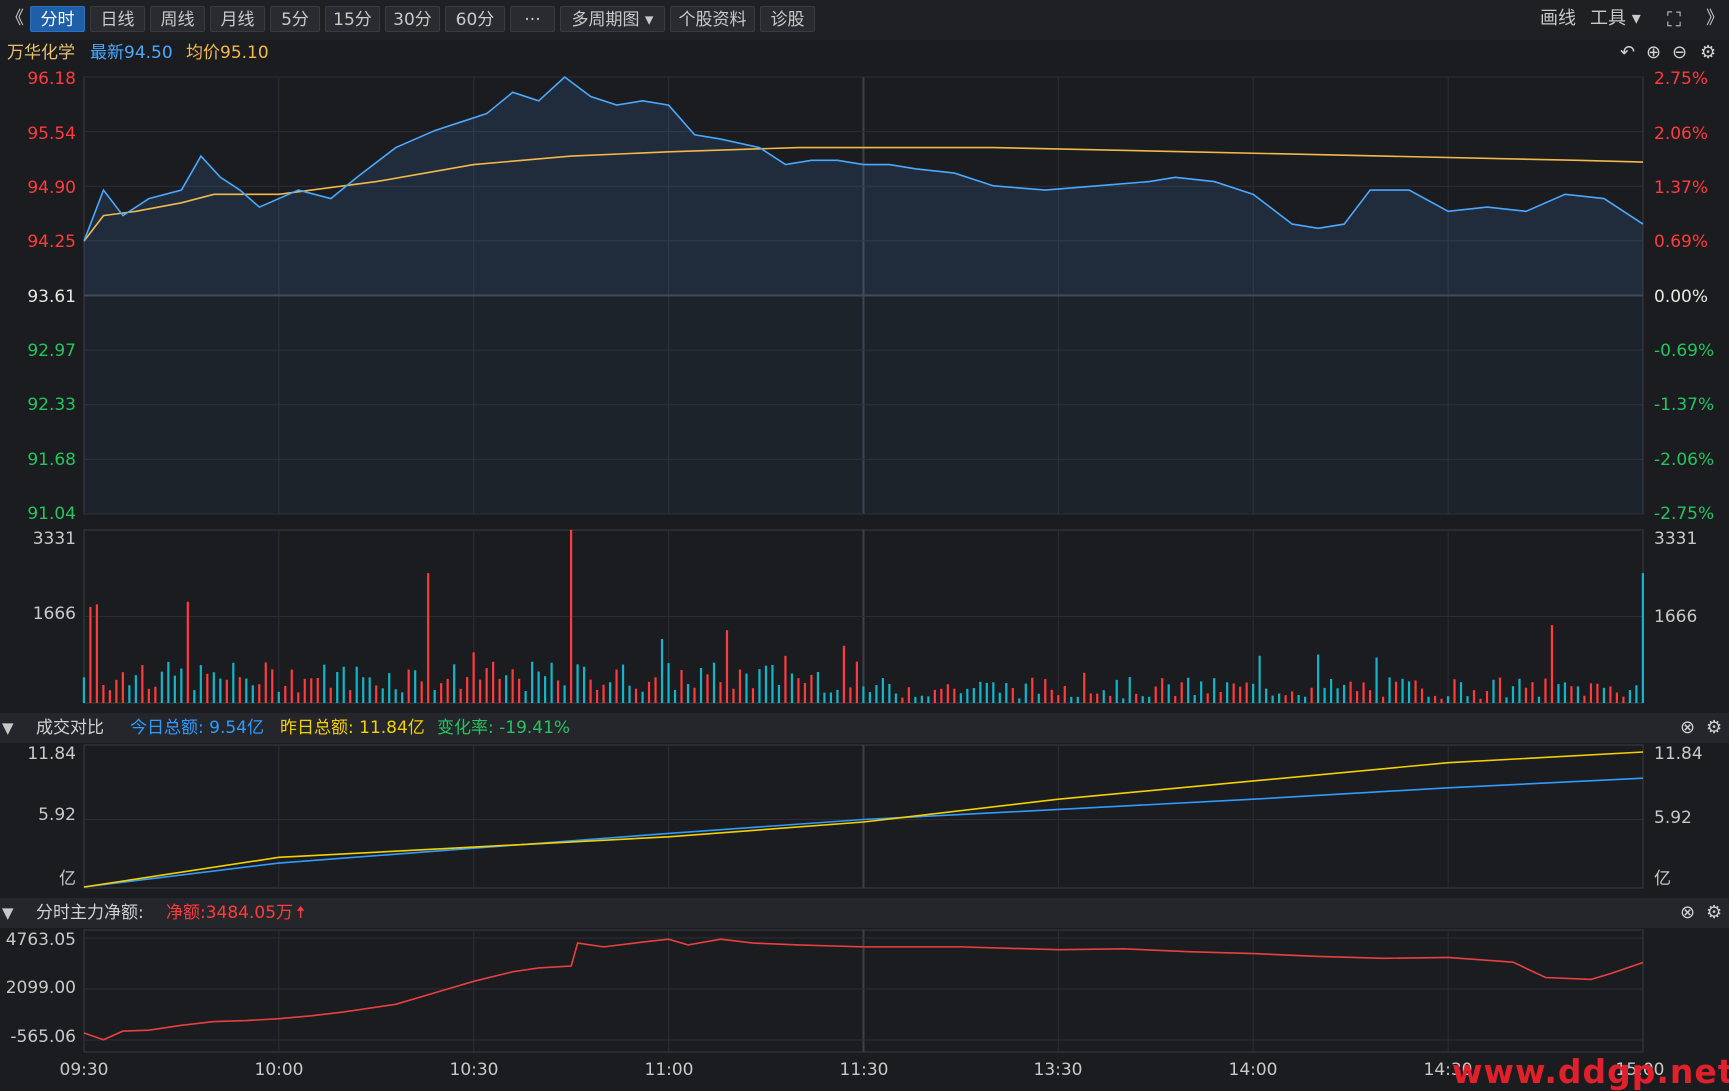 This screenshot has height=1091, width=1729. I want to click on draw-line-button: 画线, so click(1558, 18).